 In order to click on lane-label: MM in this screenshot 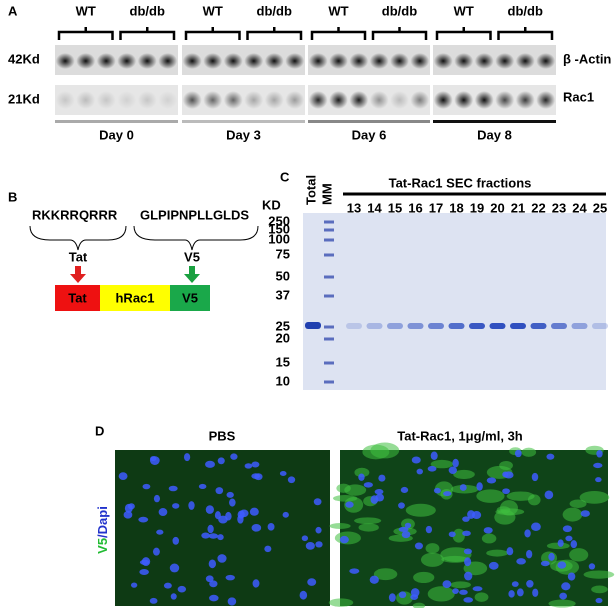, I will do `click(326, 194)`.